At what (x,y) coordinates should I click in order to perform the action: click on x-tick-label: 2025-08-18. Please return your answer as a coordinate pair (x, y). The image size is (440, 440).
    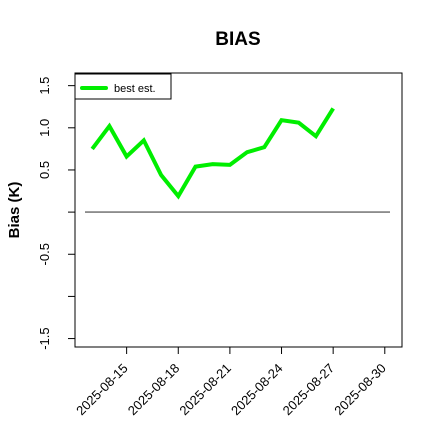
    Looking at the image, I should click on (154, 390).